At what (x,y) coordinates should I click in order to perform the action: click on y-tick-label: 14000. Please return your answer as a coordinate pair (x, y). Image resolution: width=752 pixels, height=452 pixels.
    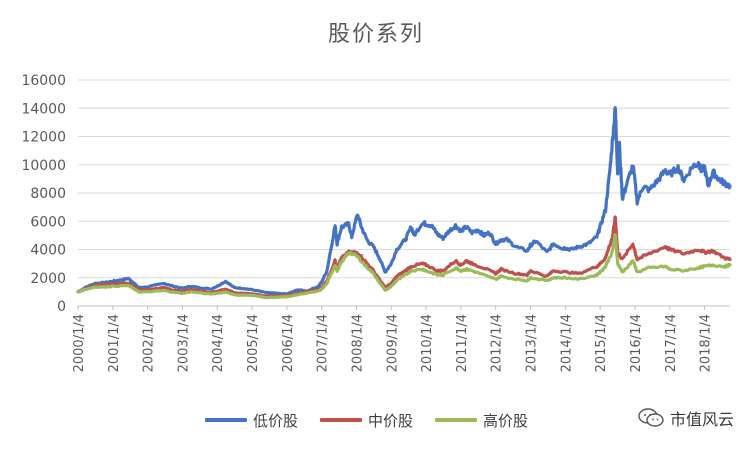
    Looking at the image, I should click on (43, 109).